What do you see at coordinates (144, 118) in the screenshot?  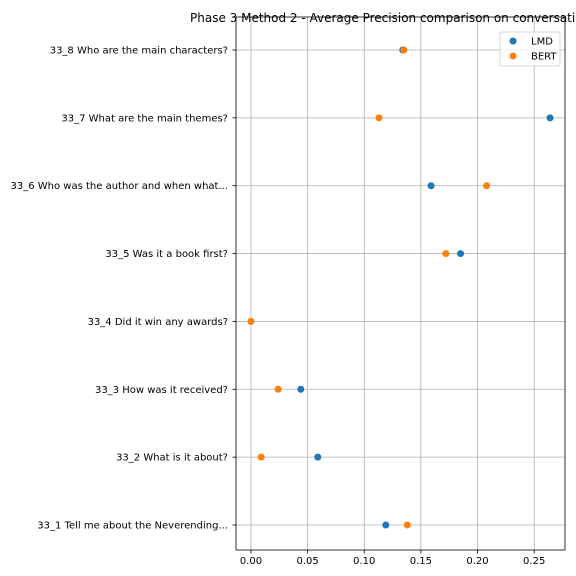 I see `y-tick-label: 33_7 What are the main themes?` at bounding box center [144, 118].